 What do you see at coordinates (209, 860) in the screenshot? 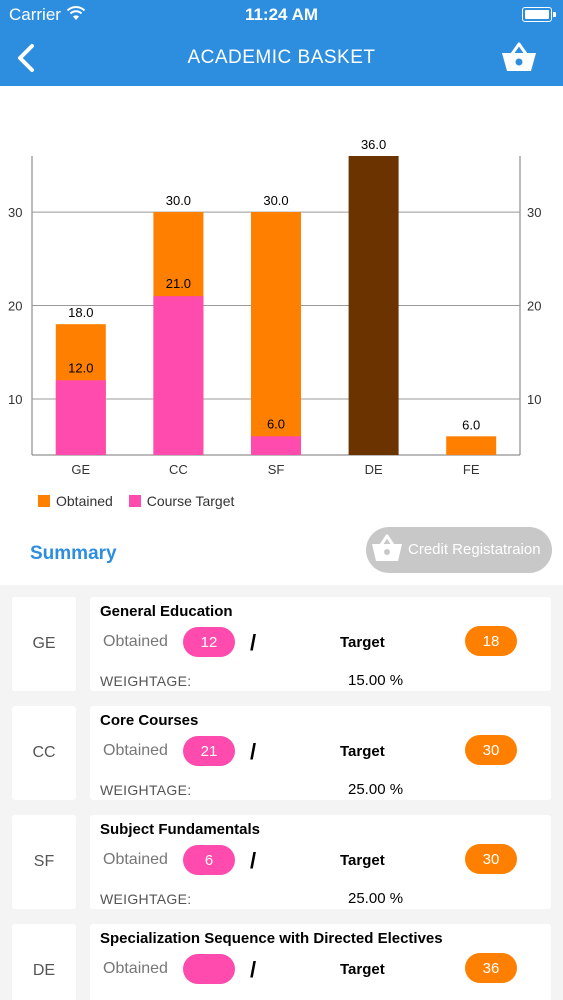
I see `obtained-badge: 6` at bounding box center [209, 860].